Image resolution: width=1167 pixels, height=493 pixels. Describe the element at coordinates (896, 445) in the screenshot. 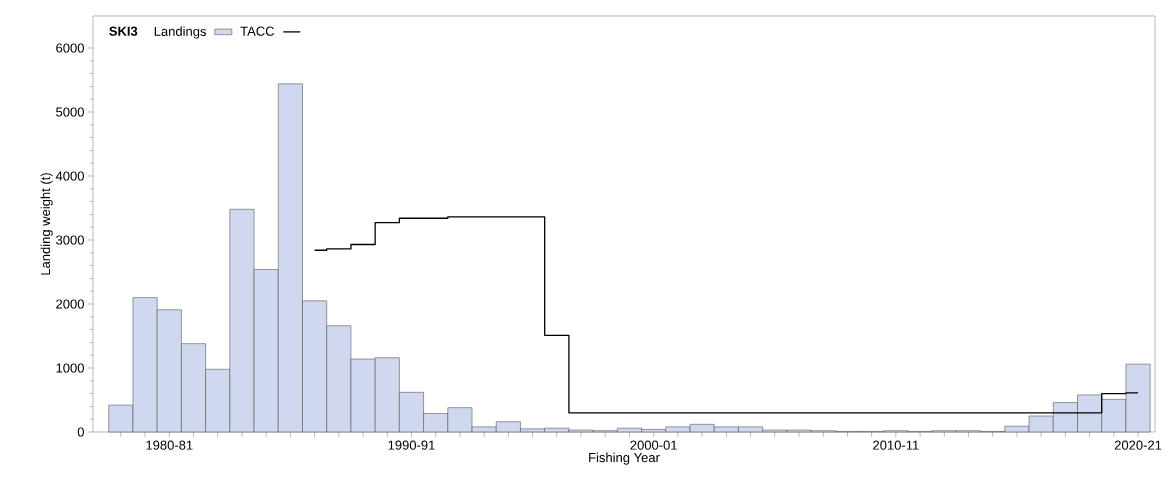

I see `x-tick-label: 2010-11` at that location.